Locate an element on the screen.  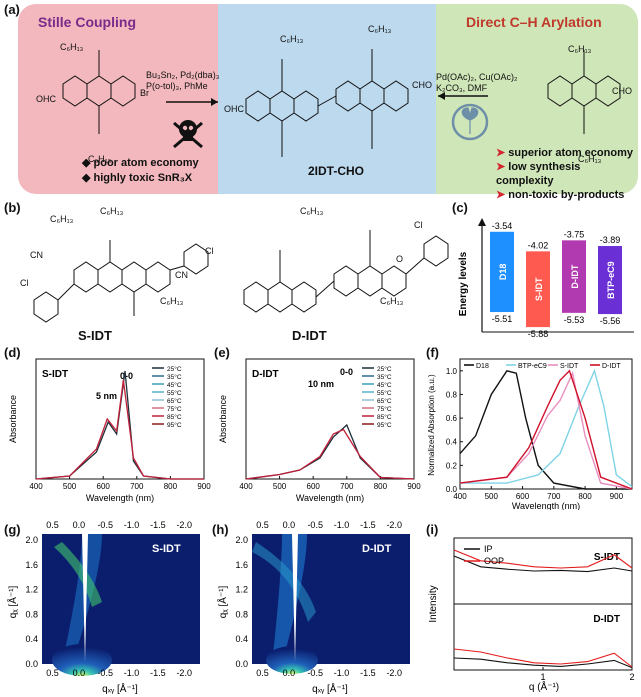
left-tick-label: 0.0 is located at coordinates (241, 664).